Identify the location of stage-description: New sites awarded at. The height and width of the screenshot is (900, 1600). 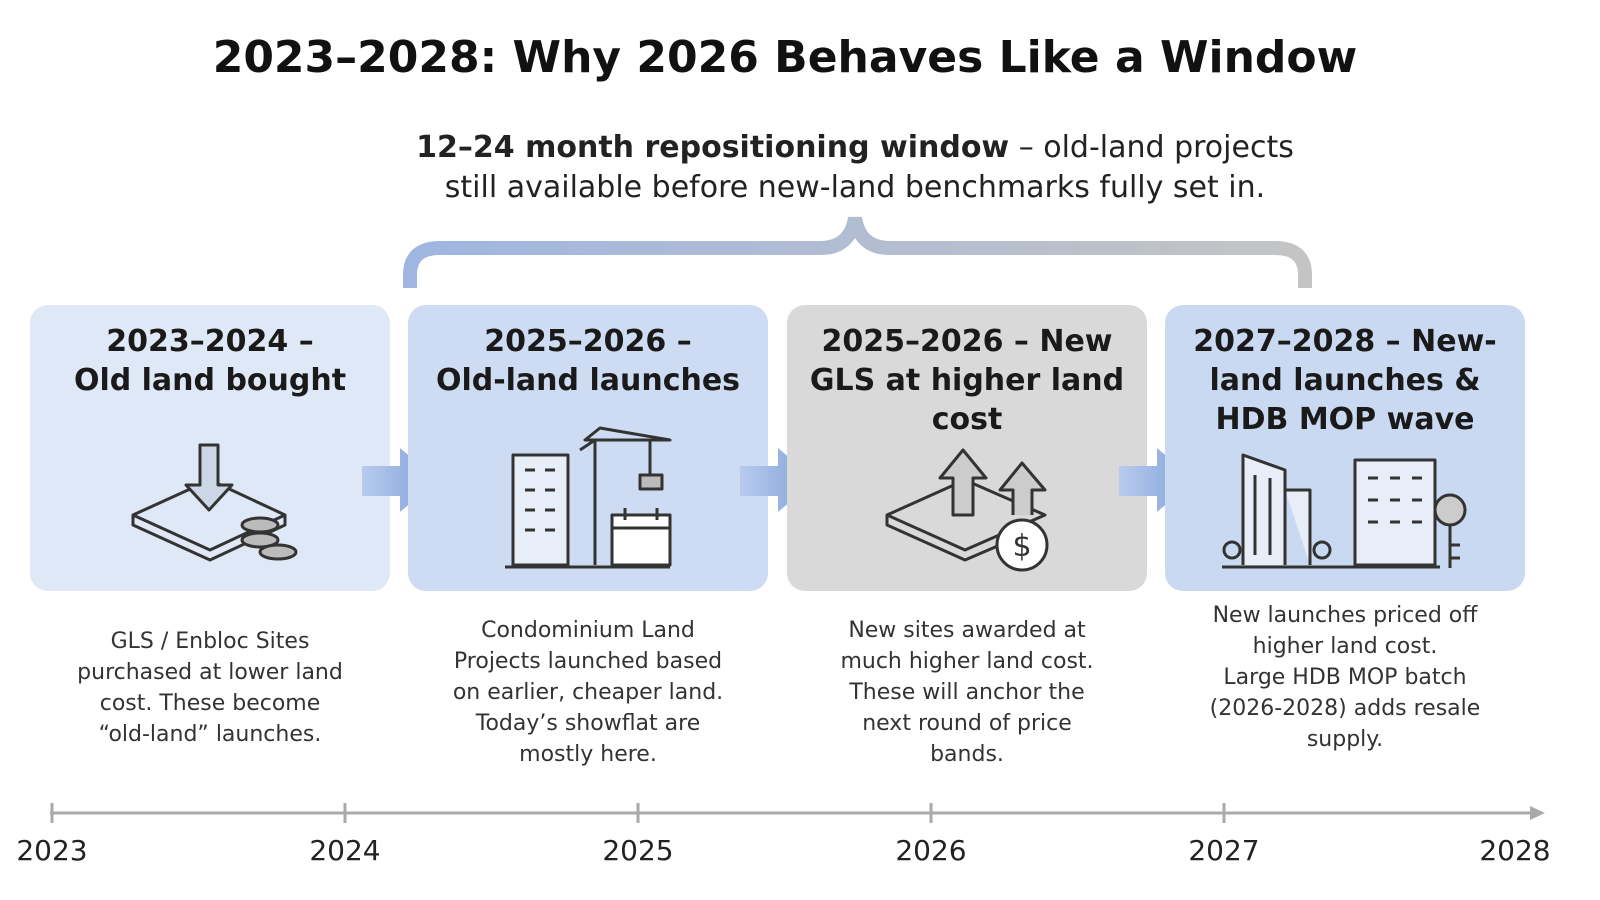
(967, 630).